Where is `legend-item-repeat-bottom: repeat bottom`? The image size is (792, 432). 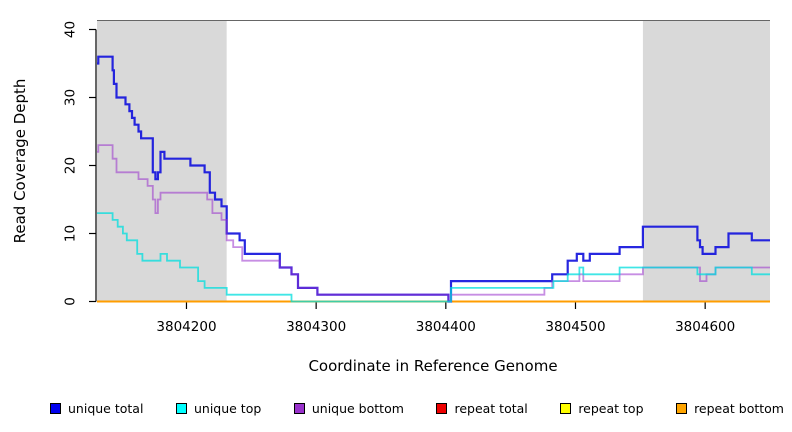
legend-item-repeat-bottom: repeat bottom is located at coordinates (730, 408).